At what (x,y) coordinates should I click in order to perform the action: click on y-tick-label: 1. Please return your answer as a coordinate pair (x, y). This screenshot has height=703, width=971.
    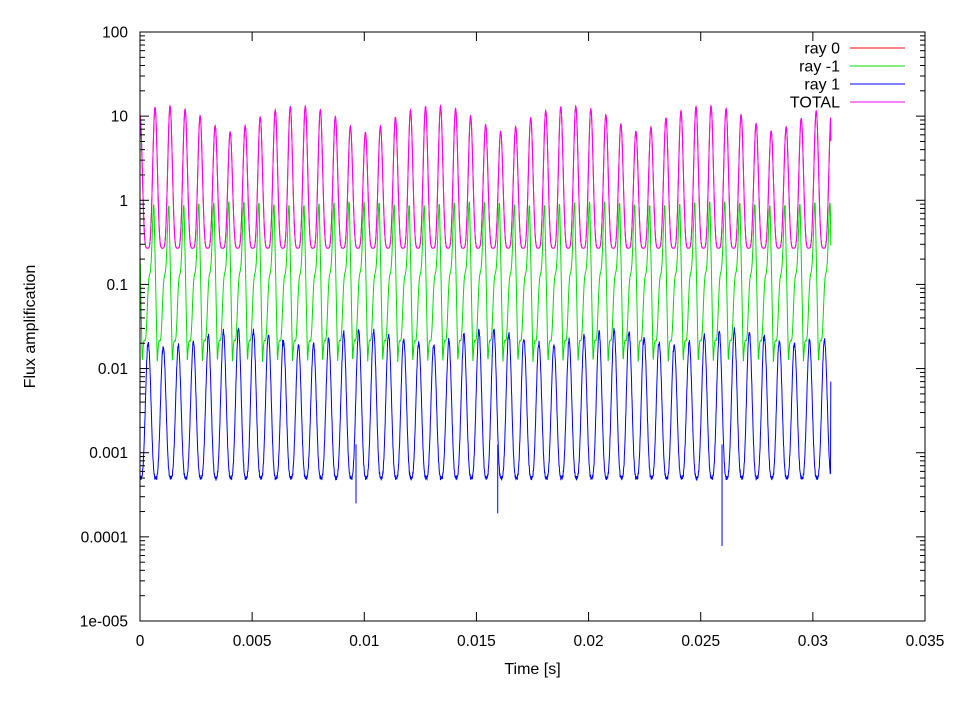
    Looking at the image, I should click on (123, 201).